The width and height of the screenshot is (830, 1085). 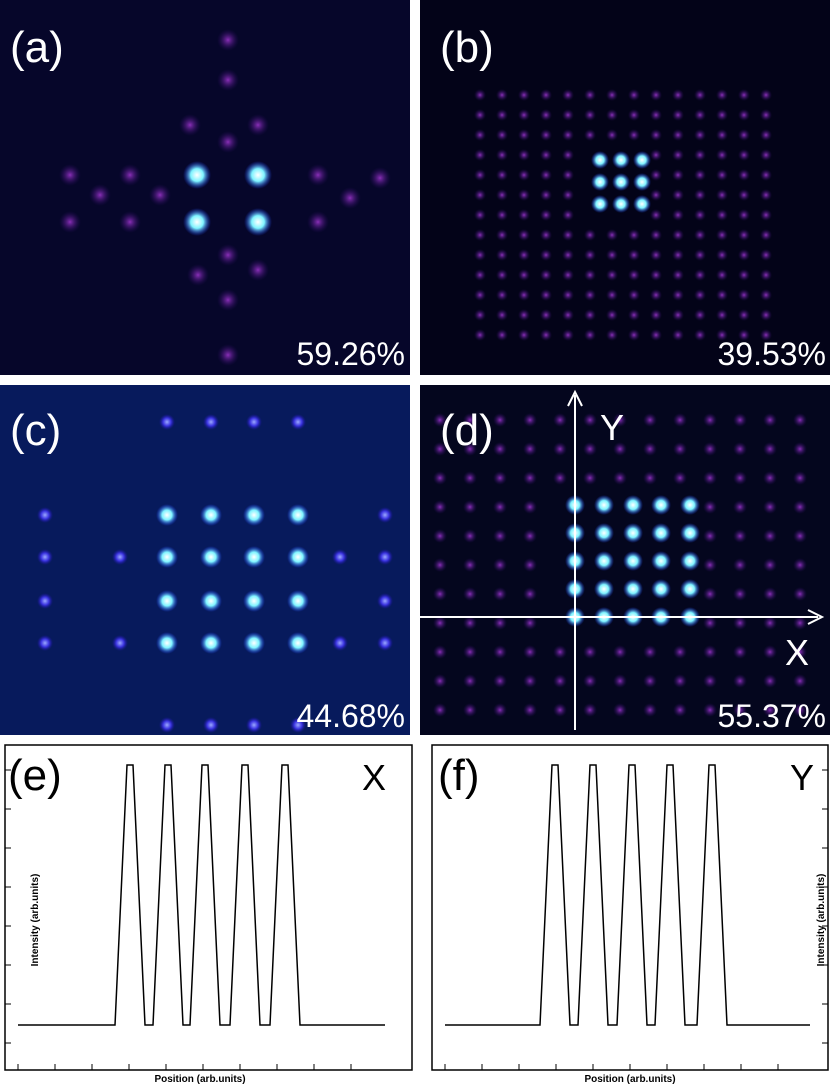 I want to click on panel-label: (a), so click(x=37, y=47).